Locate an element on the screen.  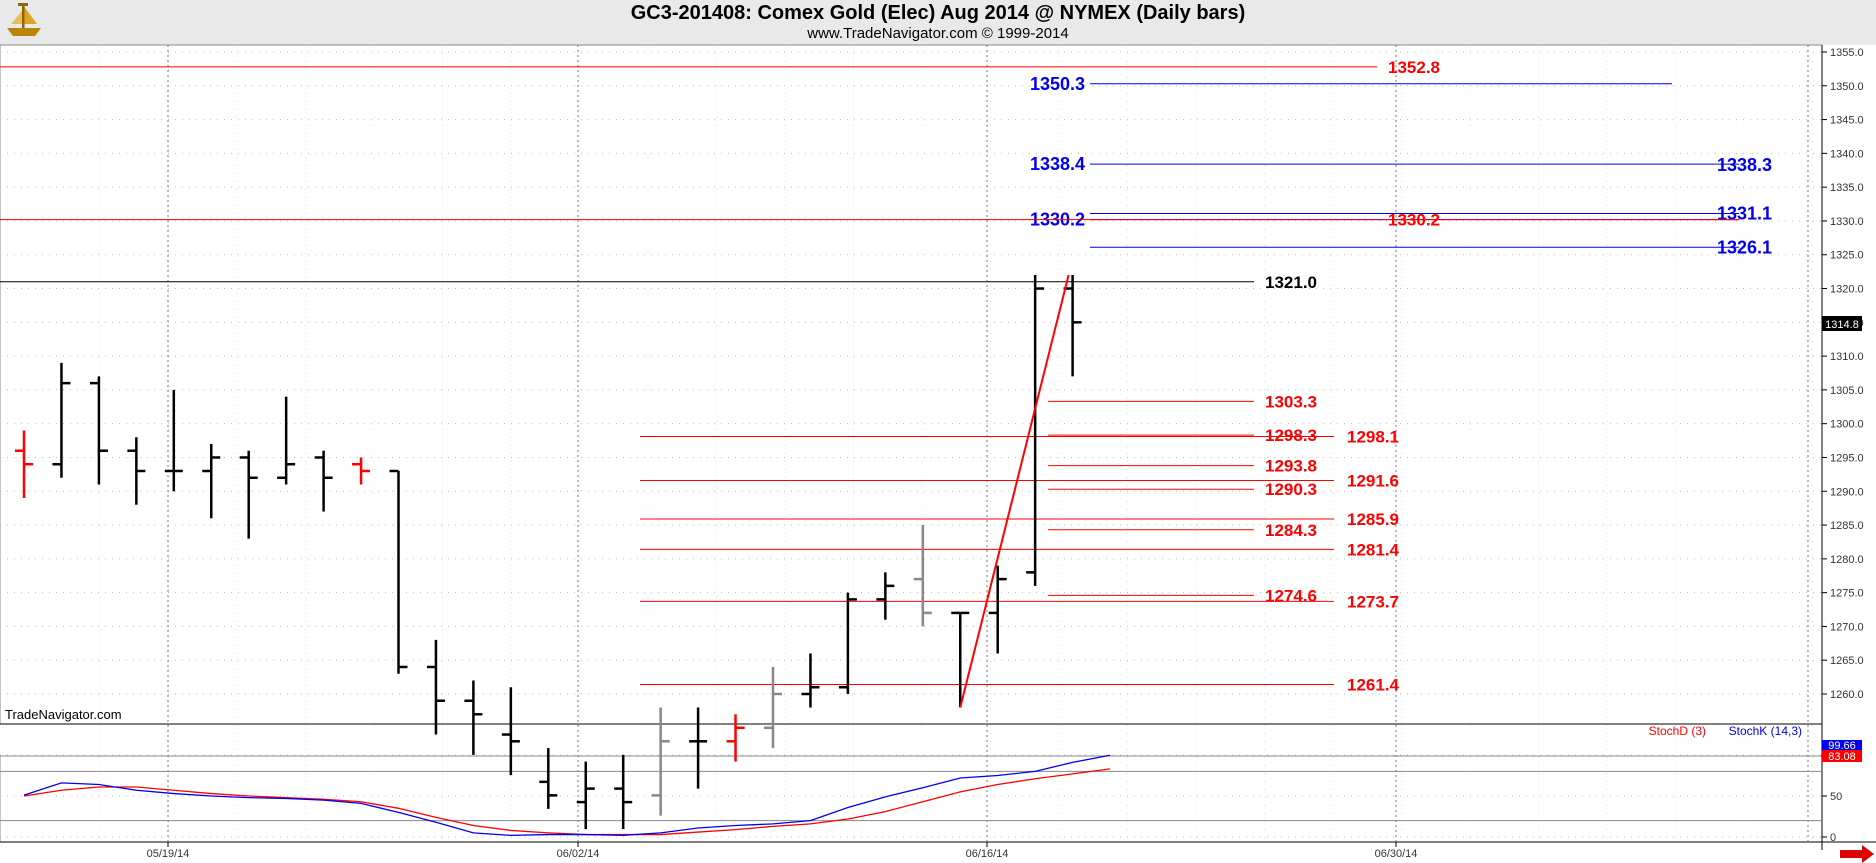
level-label: 1338.3 is located at coordinates (1744, 165).